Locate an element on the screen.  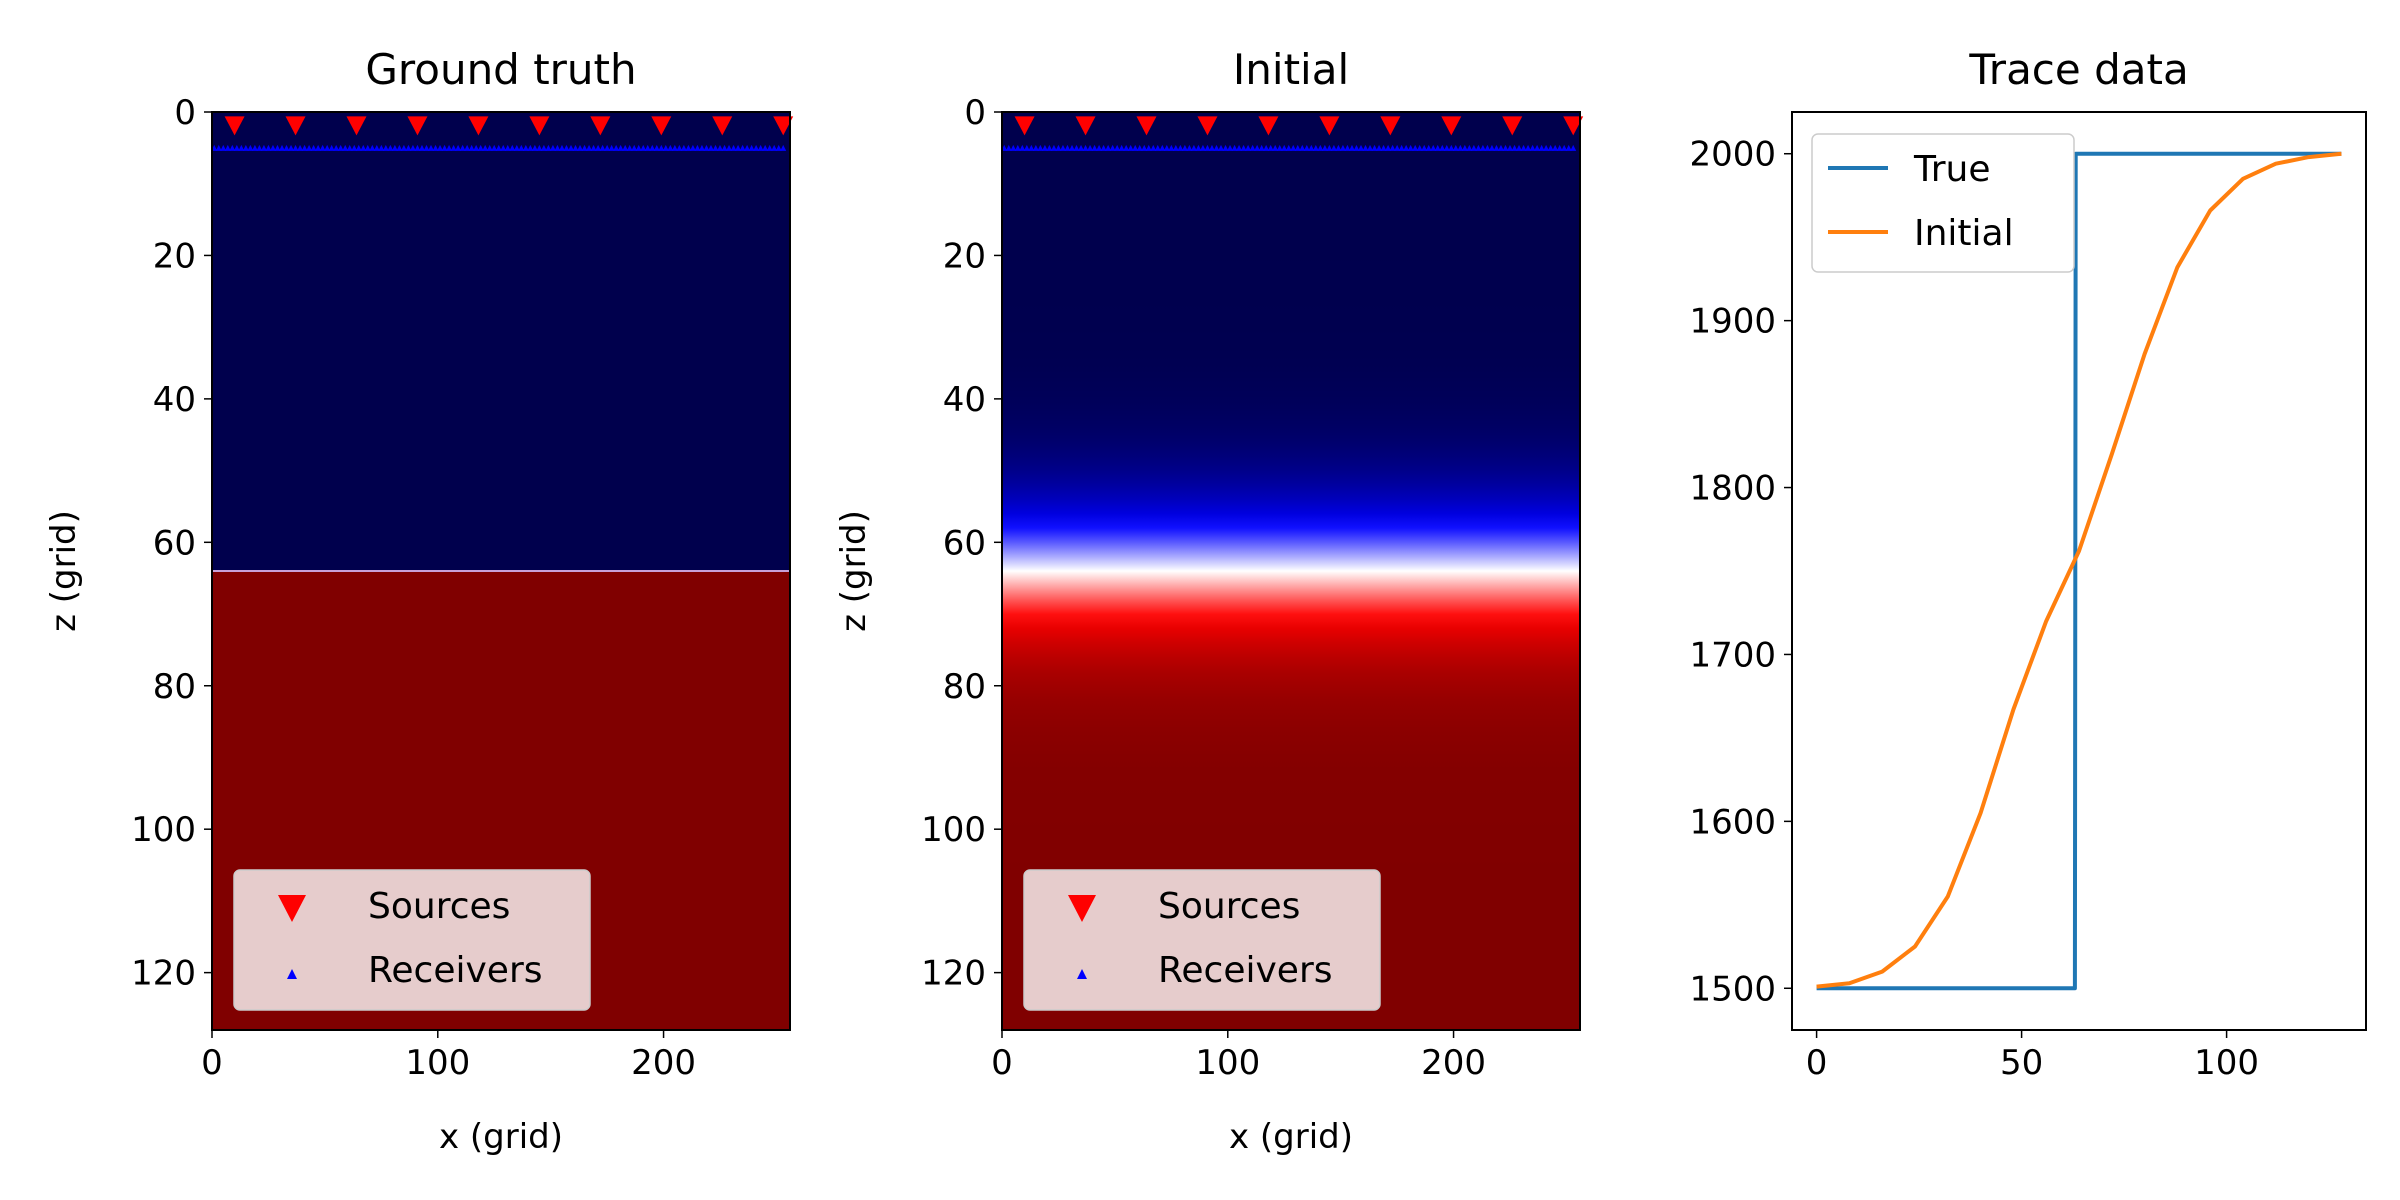
y-tick-label: 1800 is located at coordinates (1732, 489).